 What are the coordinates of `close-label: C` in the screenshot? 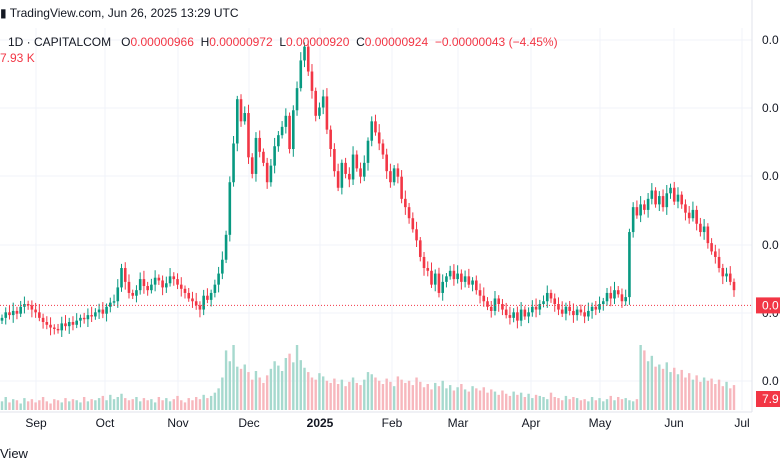 It's located at (360, 42).